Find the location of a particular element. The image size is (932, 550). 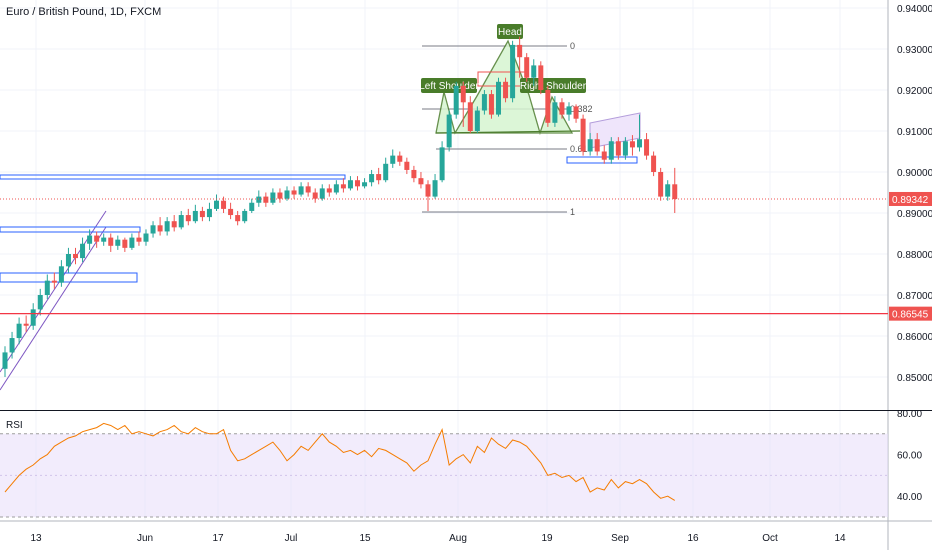

support-price-tag-text: 0.86545 is located at coordinates (910, 315).